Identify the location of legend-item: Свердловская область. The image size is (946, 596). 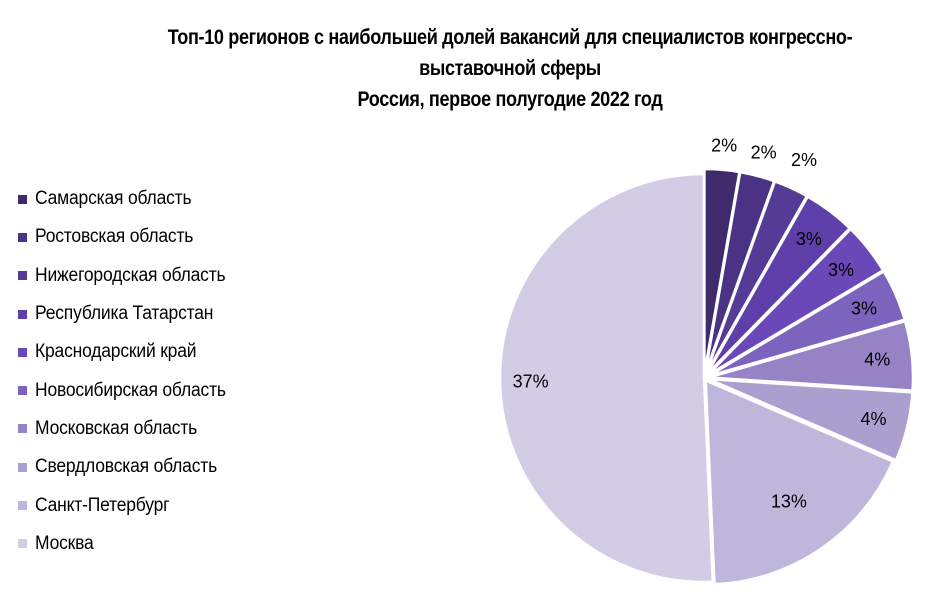
(168, 467).